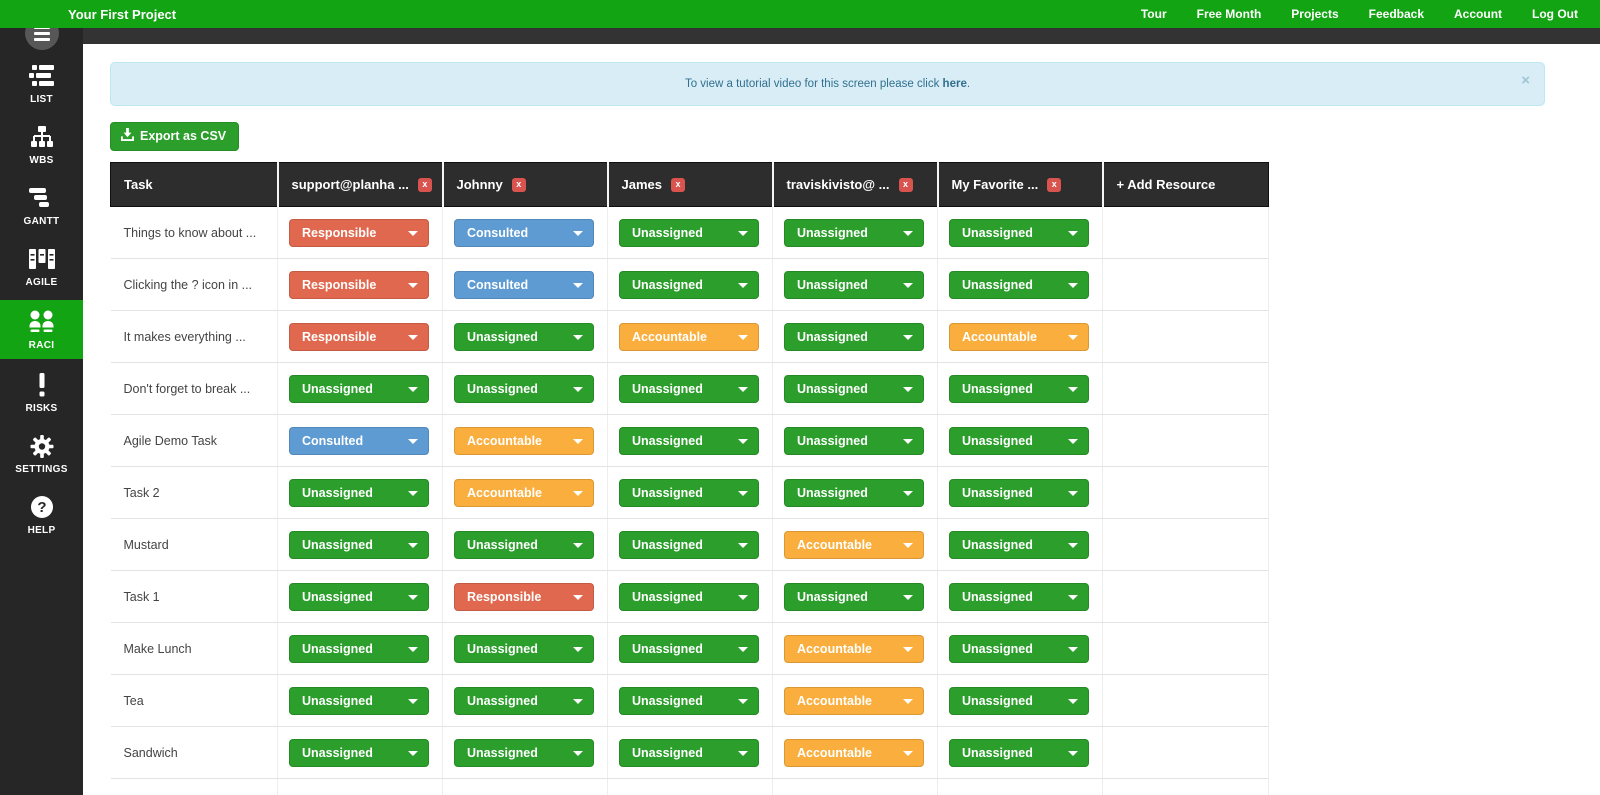 This screenshot has width=1600, height=795. What do you see at coordinates (1153, 14) in the screenshot?
I see `topbar-link-tour: Tour` at bounding box center [1153, 14].